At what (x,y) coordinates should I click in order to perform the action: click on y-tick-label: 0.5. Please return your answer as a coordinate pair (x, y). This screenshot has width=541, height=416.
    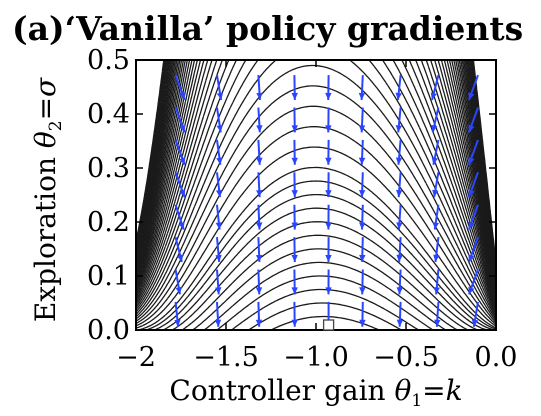
    Looking at the image, I should click on (108, 60).